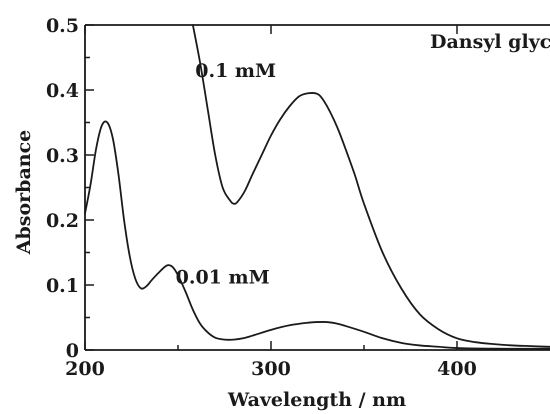 The height and width of the screenshot is (414, 550). What do you see at coordinates (316, 400) in the screenshot?
I see `x-axis-title: Wavelength / nm` at bounding box center [316, 400].